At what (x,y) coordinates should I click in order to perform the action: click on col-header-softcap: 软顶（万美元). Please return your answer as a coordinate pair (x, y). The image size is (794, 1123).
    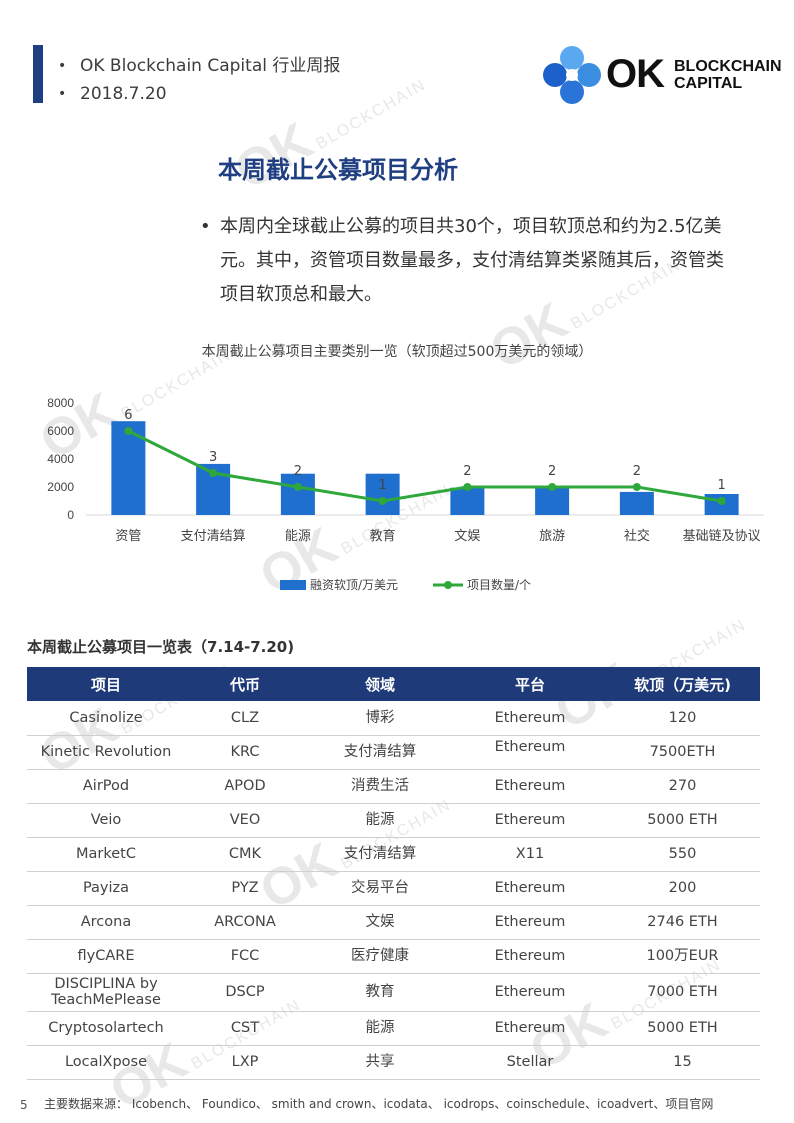
    Looking at the image, I should click on (682, 684).